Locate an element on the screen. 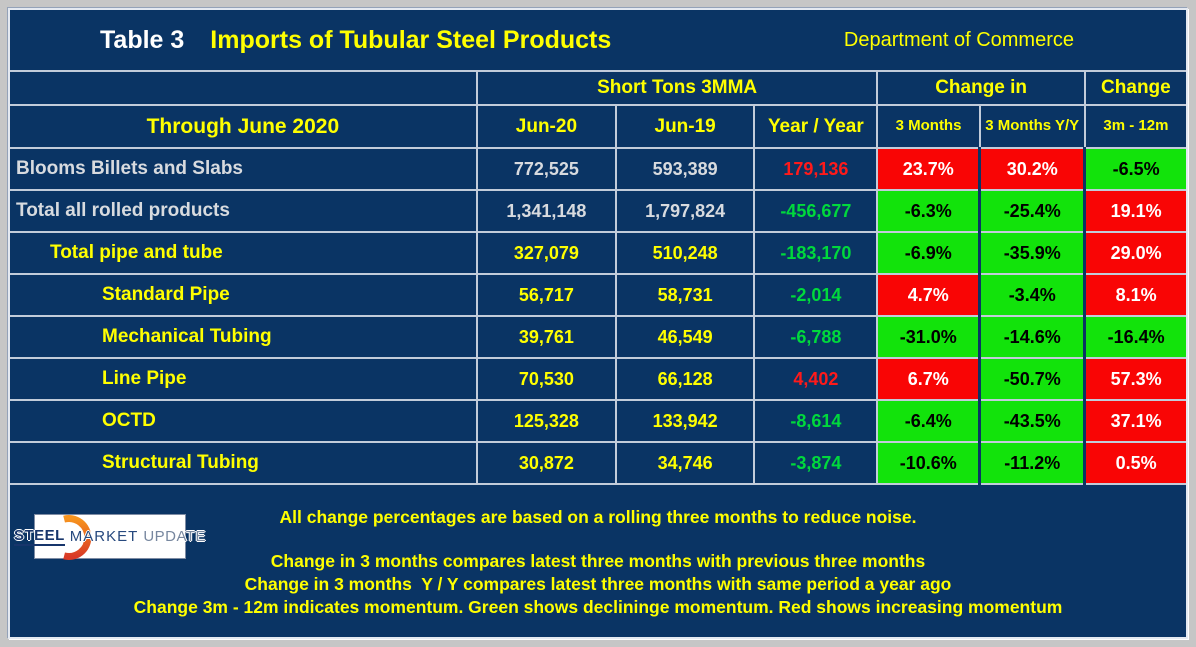 The width and height of the screenshot is (1196, 647). change-3m-yy-cell: -11.2% is located at coordinates (1032, 463).